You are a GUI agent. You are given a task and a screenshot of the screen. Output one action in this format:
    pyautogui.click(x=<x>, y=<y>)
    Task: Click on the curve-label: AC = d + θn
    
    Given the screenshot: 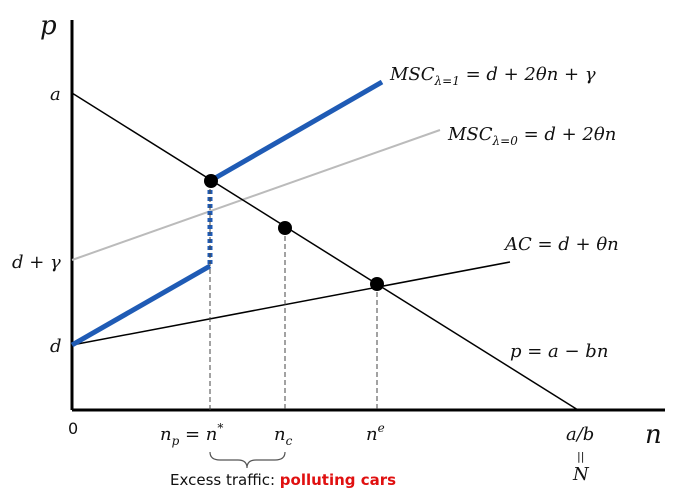 What is the action you would take?
    pyautogui.click(x=561, y=244)
    